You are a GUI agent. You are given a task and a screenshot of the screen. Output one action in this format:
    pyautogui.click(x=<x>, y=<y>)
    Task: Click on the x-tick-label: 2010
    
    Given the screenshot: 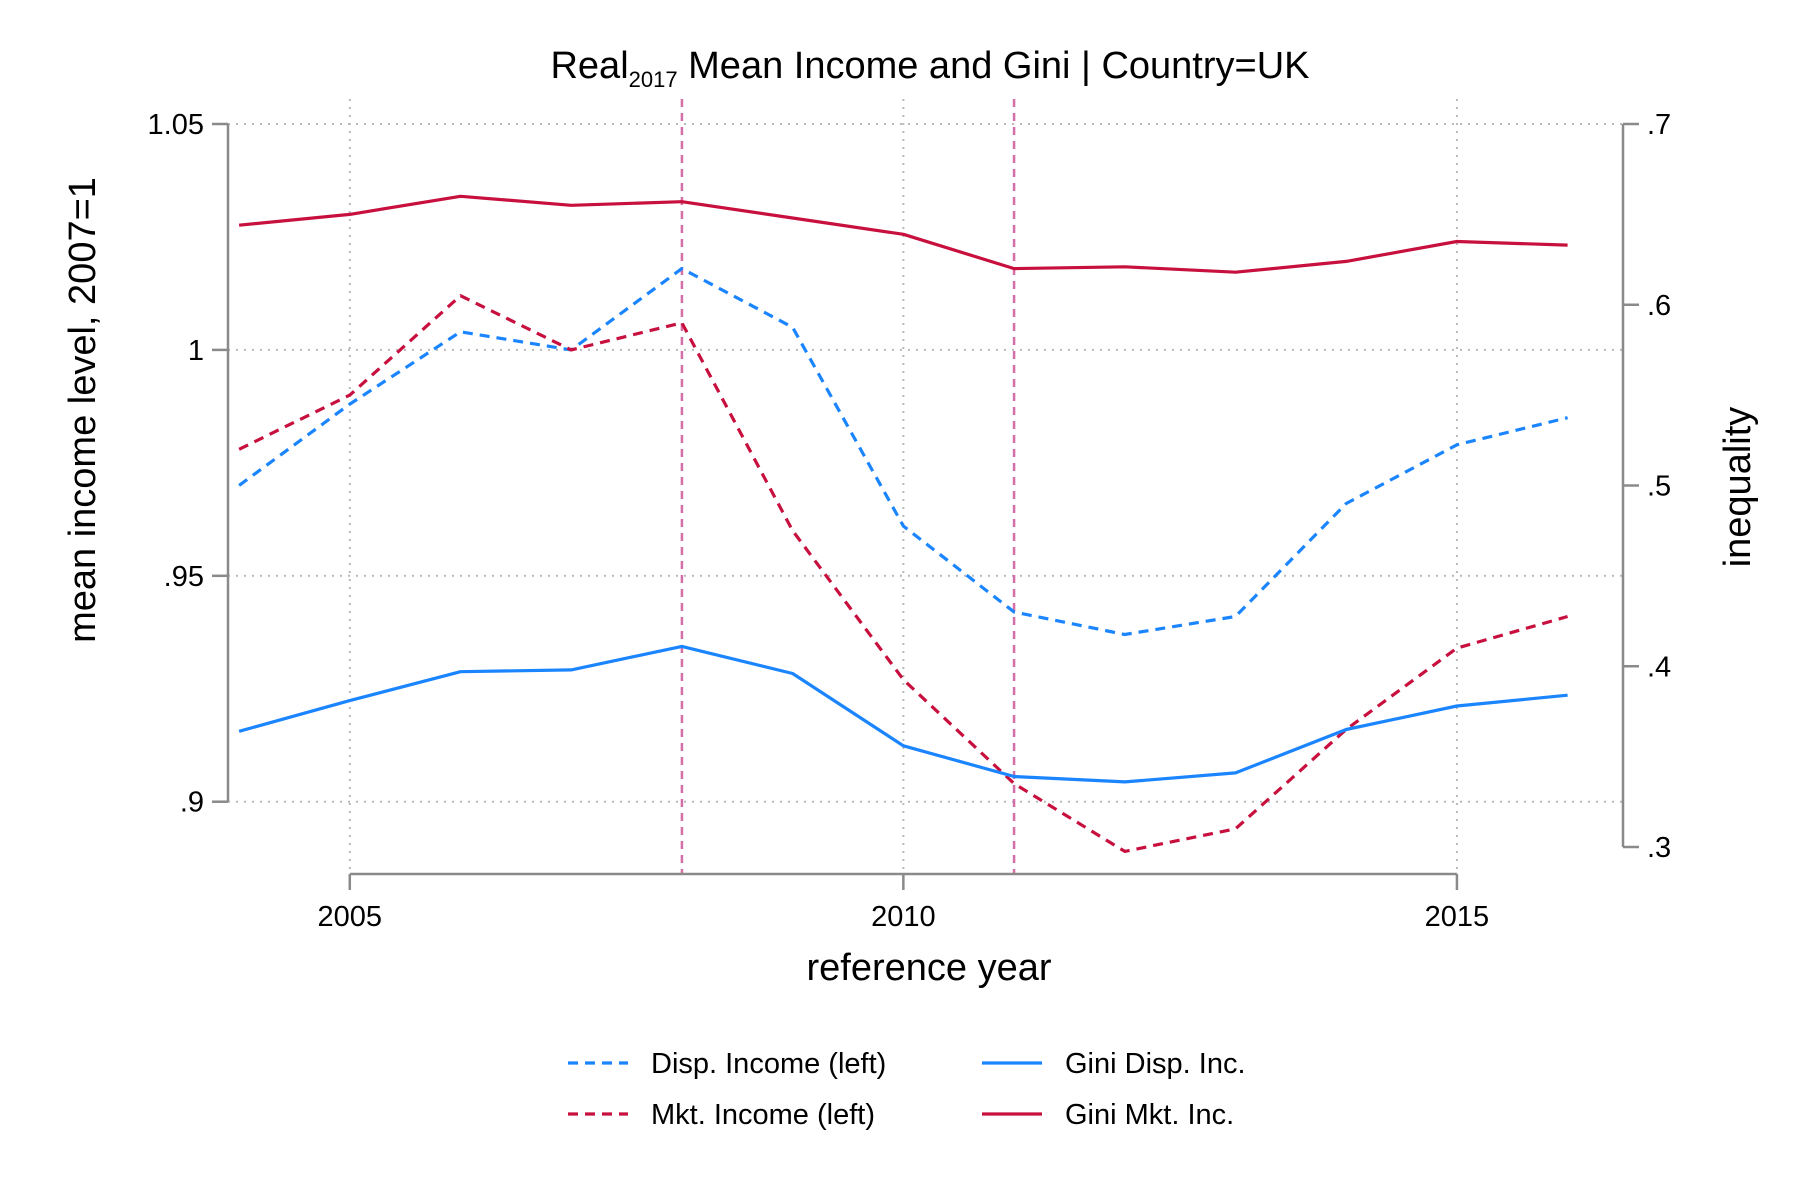 What is the action you would take?
    pyautogui.click(x=903, y=917)
    